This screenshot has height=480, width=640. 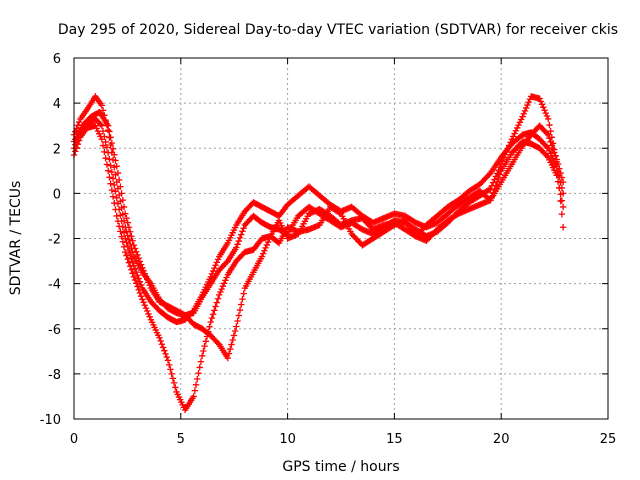 What do you see at coordinates (54, 240) in the screenshot?
I see `y-tick-label: -2` at bounding box center [54, 240].